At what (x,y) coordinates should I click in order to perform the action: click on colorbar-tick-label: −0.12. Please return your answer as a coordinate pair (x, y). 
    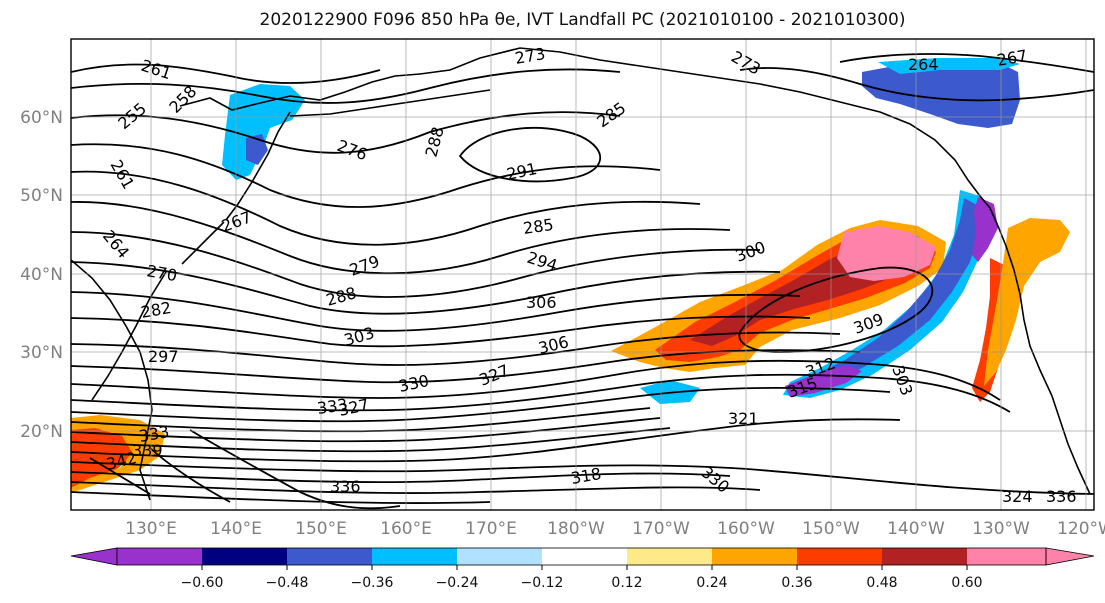
    Looking at the image, I should click on (542, 583).